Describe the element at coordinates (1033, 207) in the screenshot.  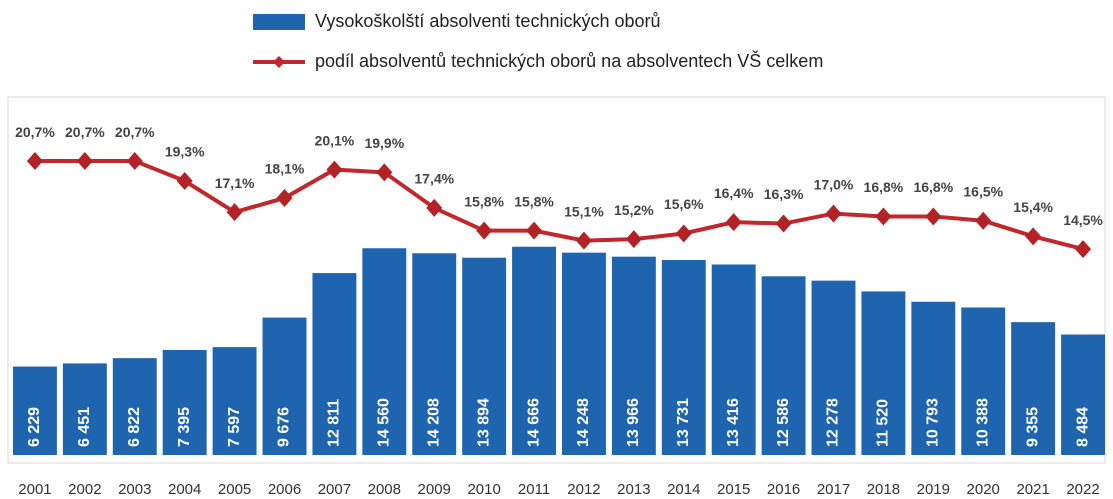
I see `line-label: 15,4%` at that location.